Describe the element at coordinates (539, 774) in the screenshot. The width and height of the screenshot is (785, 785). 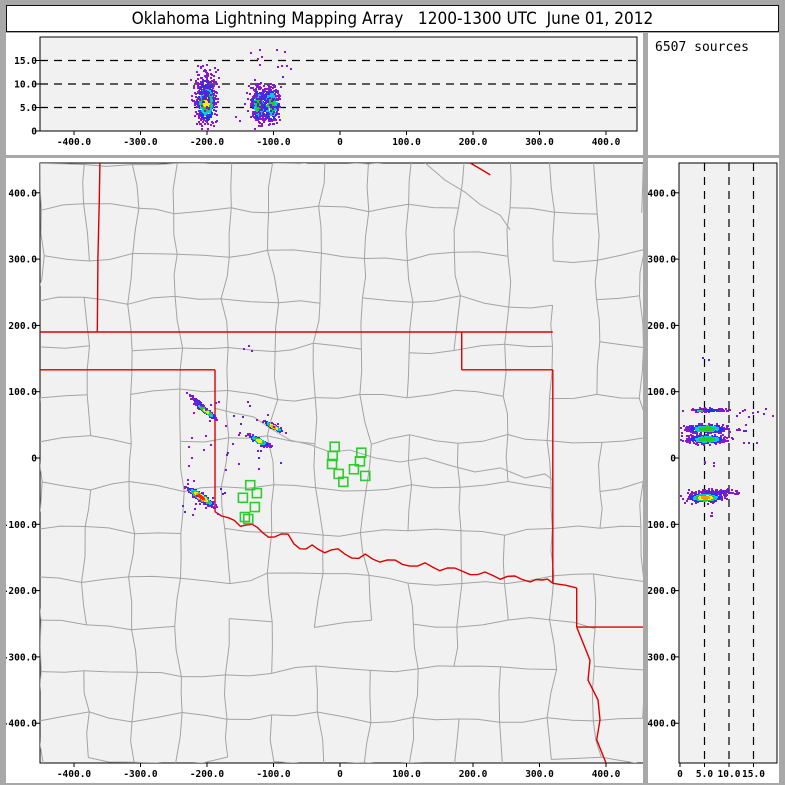
I see `x-axis-tick-label: 300.0` at that location.